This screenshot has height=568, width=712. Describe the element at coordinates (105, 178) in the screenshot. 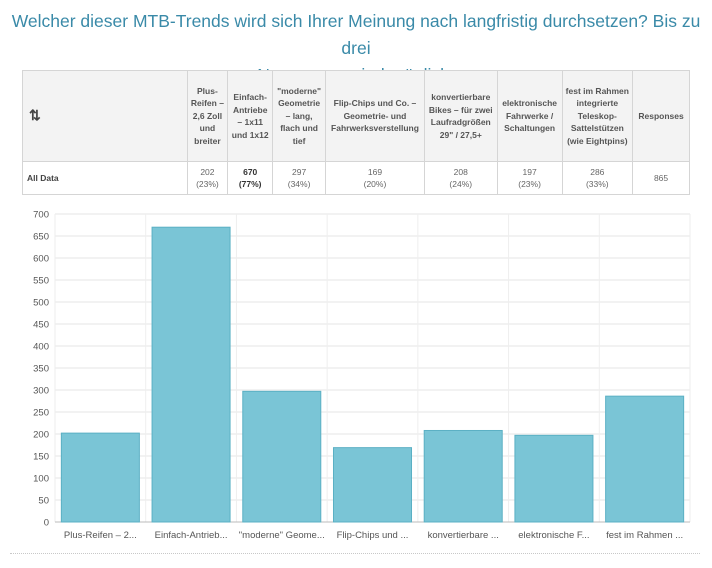

I see `row-label: All Data` at that location.